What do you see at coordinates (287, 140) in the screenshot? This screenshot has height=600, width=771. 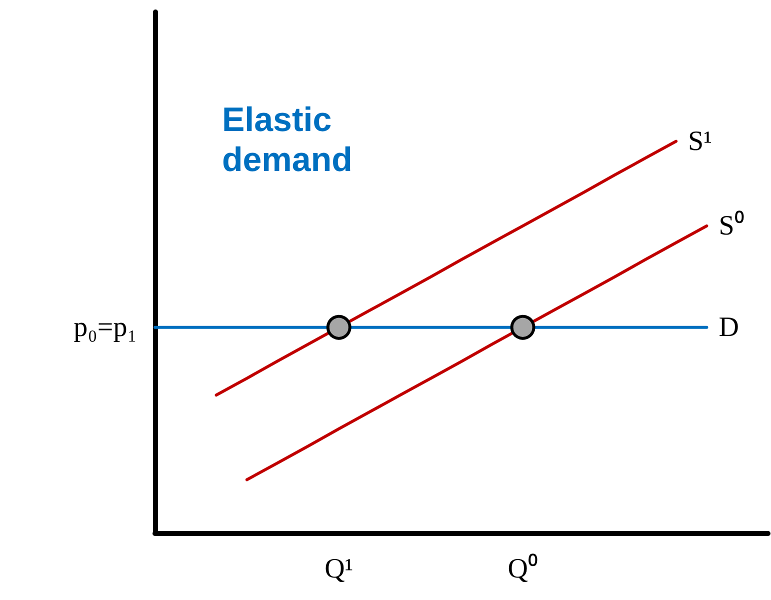 I see `annotation: Elastic demand` at bounding box center [287, 140].